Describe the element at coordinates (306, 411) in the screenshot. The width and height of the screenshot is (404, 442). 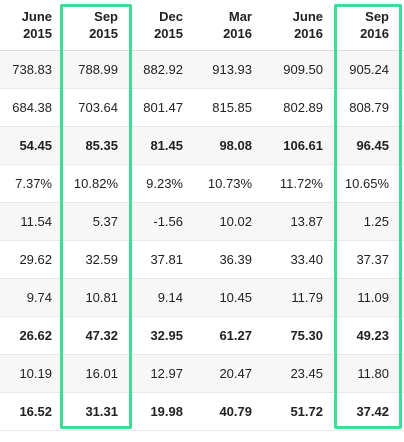
I see `table-cell: 51.72` at that location.